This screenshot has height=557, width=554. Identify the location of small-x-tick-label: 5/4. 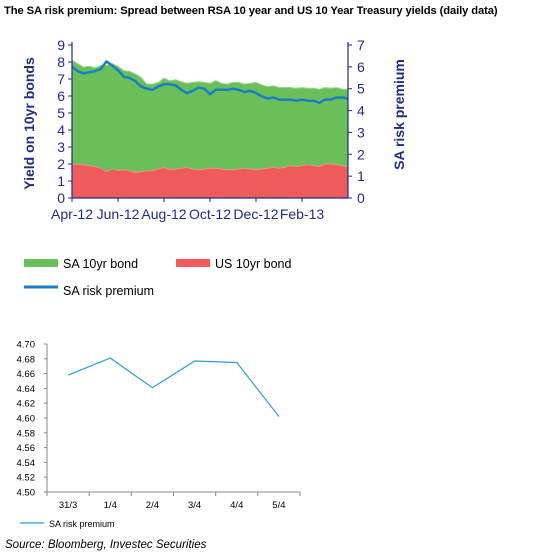
(278, 505).